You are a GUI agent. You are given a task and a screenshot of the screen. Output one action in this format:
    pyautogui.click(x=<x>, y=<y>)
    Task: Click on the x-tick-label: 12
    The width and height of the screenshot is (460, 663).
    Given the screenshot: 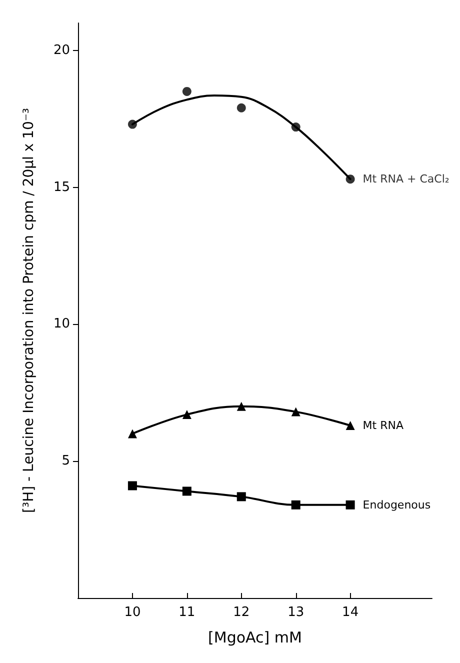 What is the action you would take?
    pyautogui.click(x=241, y=612)
    